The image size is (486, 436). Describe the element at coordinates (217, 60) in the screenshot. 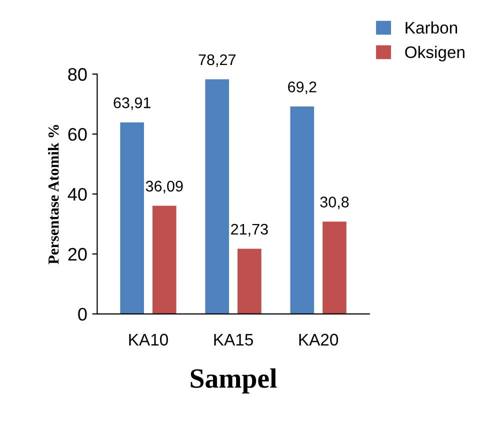

I see `data-label: 78,27` at that location.